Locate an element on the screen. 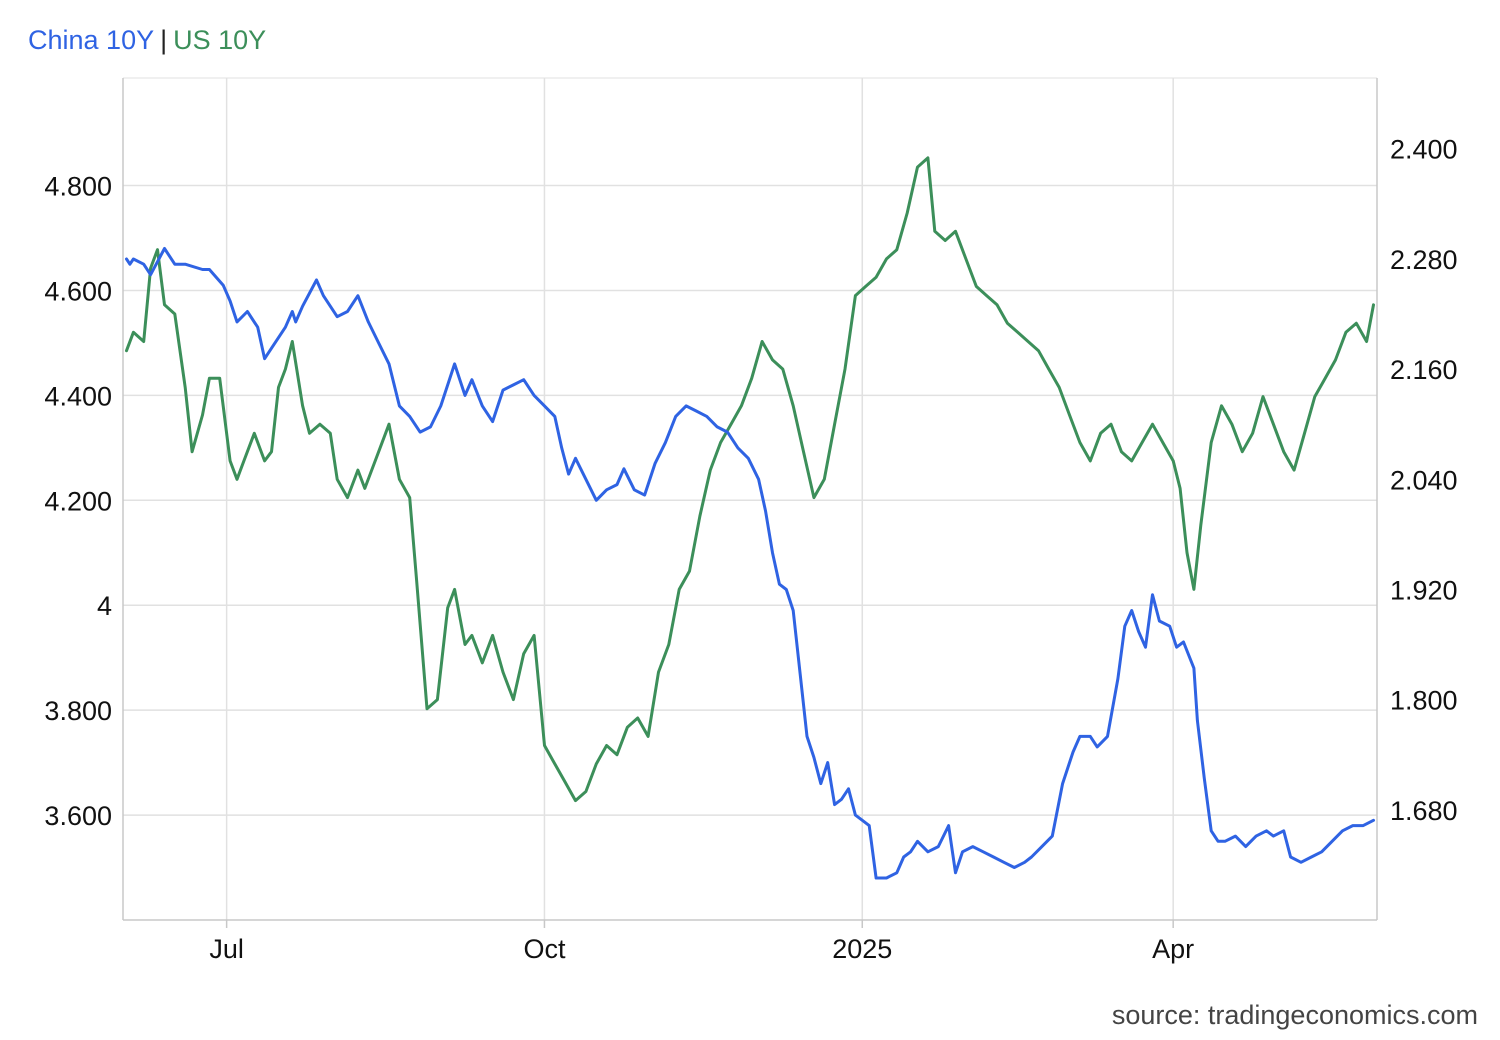  y-right-tick-label: 1.800 is located at coordinates (1424, 701).